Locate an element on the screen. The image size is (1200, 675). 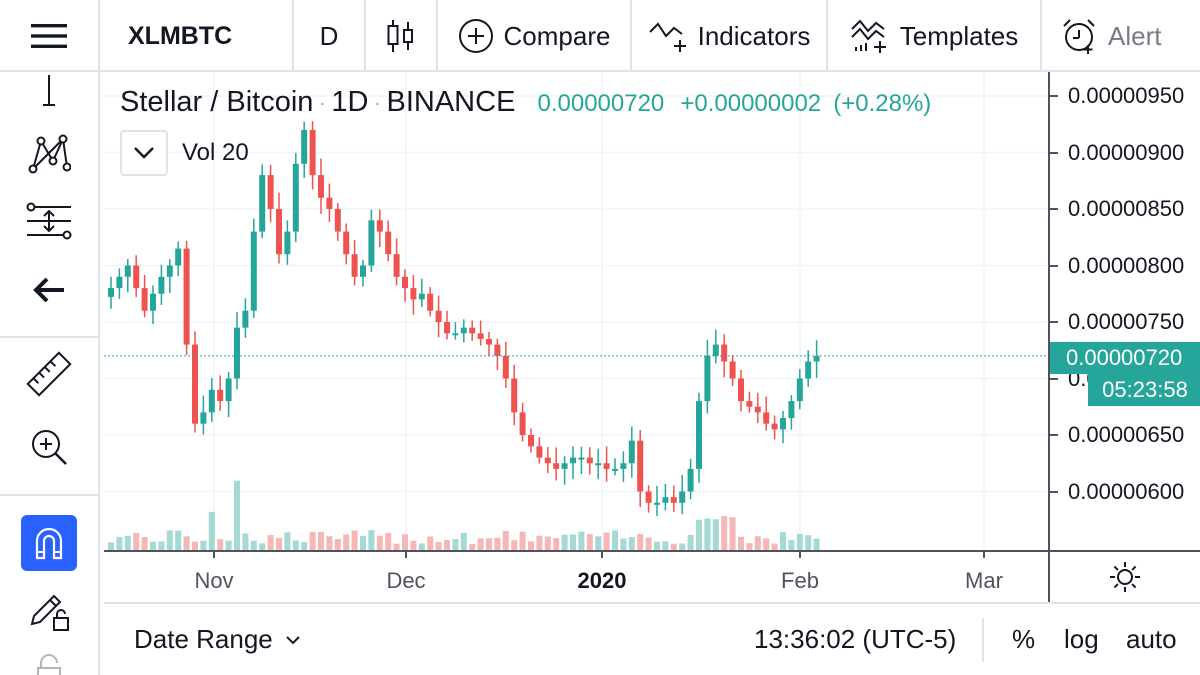
pattern-tool-button is located at coordinates (49, 154).